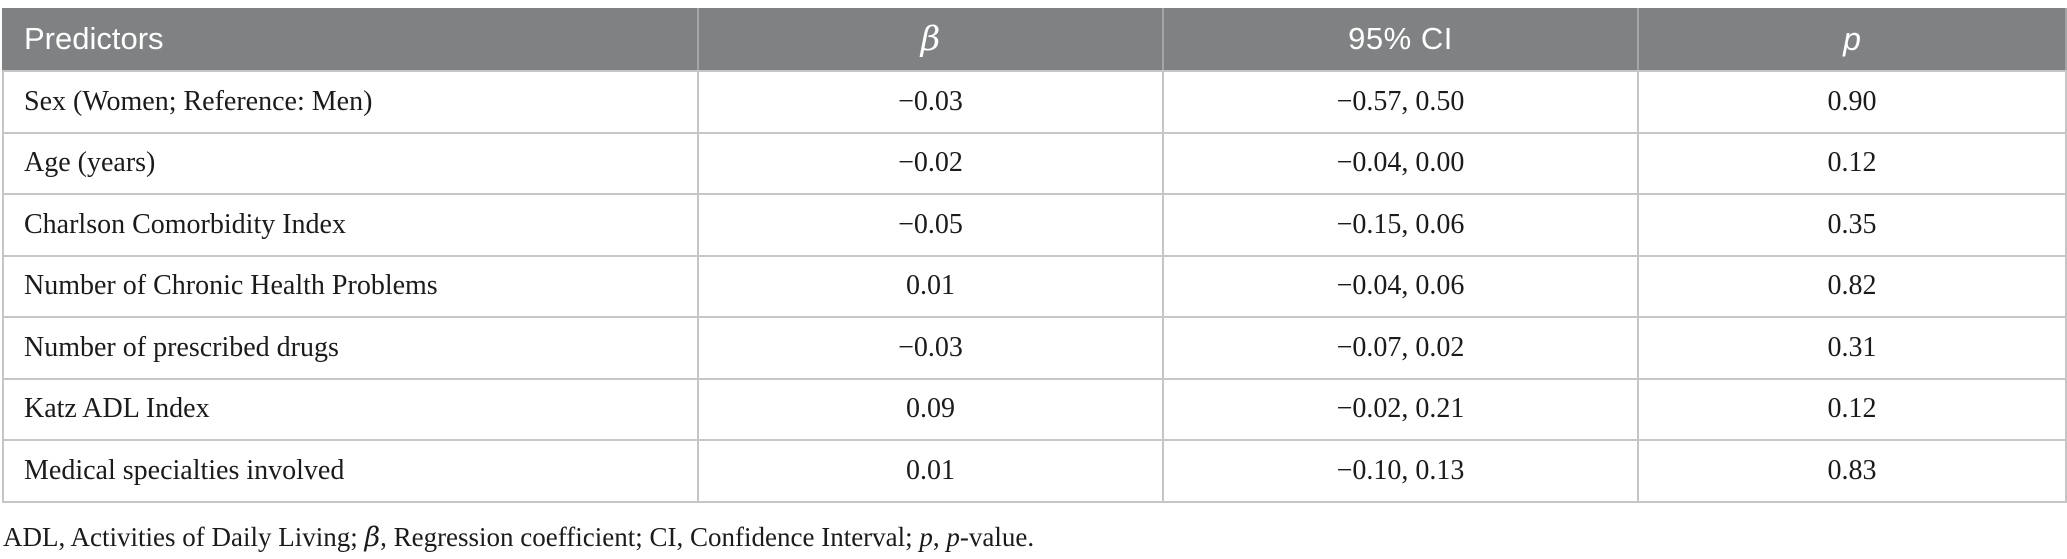  I want to click on footnote-text: -value., so click(997, 536).